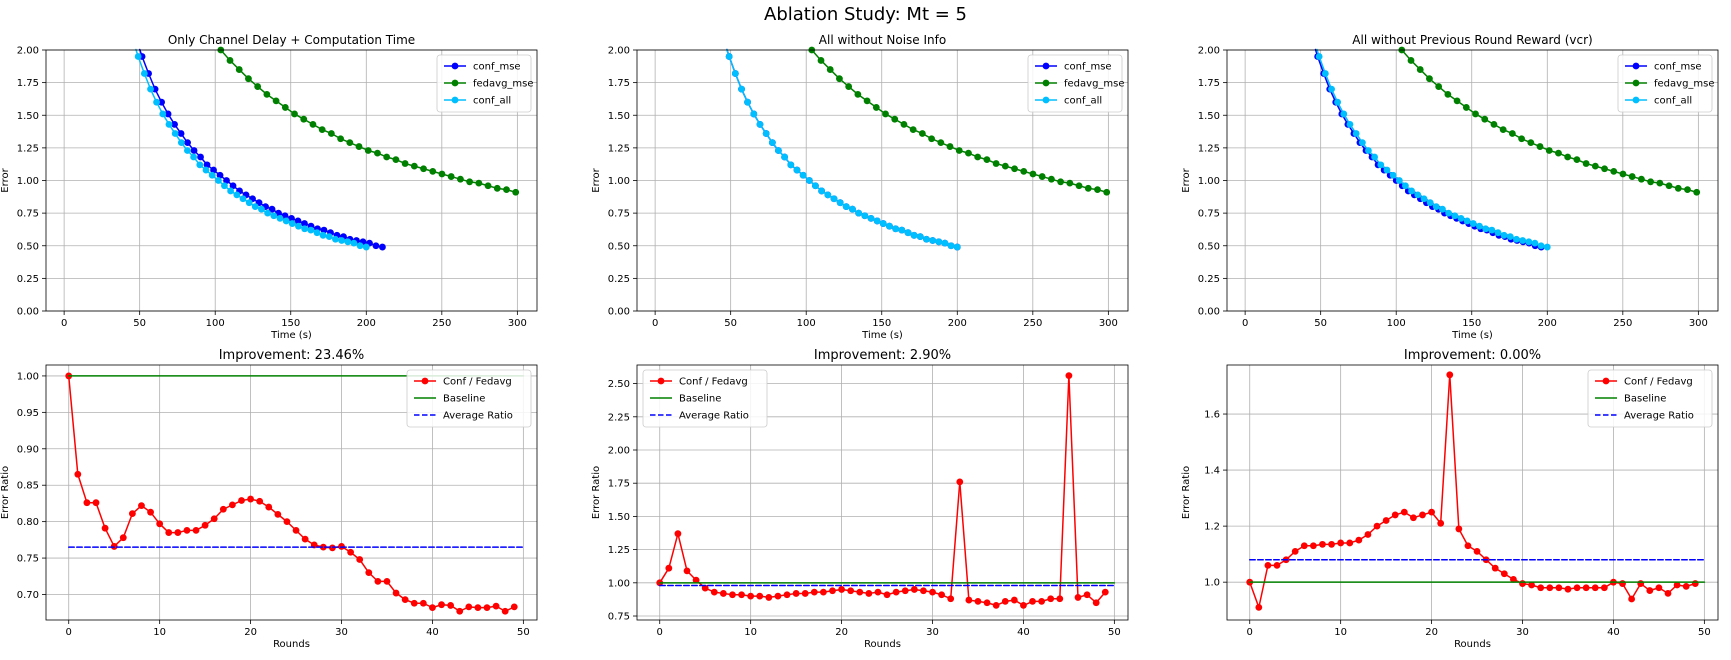 The image size is (1731, 660). What do you see at coordinates (250, 632) in the screenshot?
I see `x-tick-label: 20` at bounding box center [250, 632].